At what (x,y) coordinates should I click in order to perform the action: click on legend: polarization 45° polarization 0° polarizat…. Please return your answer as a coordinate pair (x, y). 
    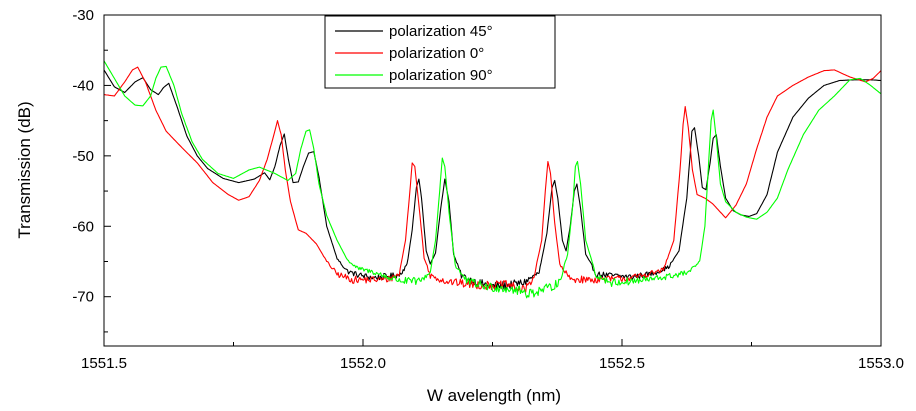
    Looking at the image, I should click on (440, 52).